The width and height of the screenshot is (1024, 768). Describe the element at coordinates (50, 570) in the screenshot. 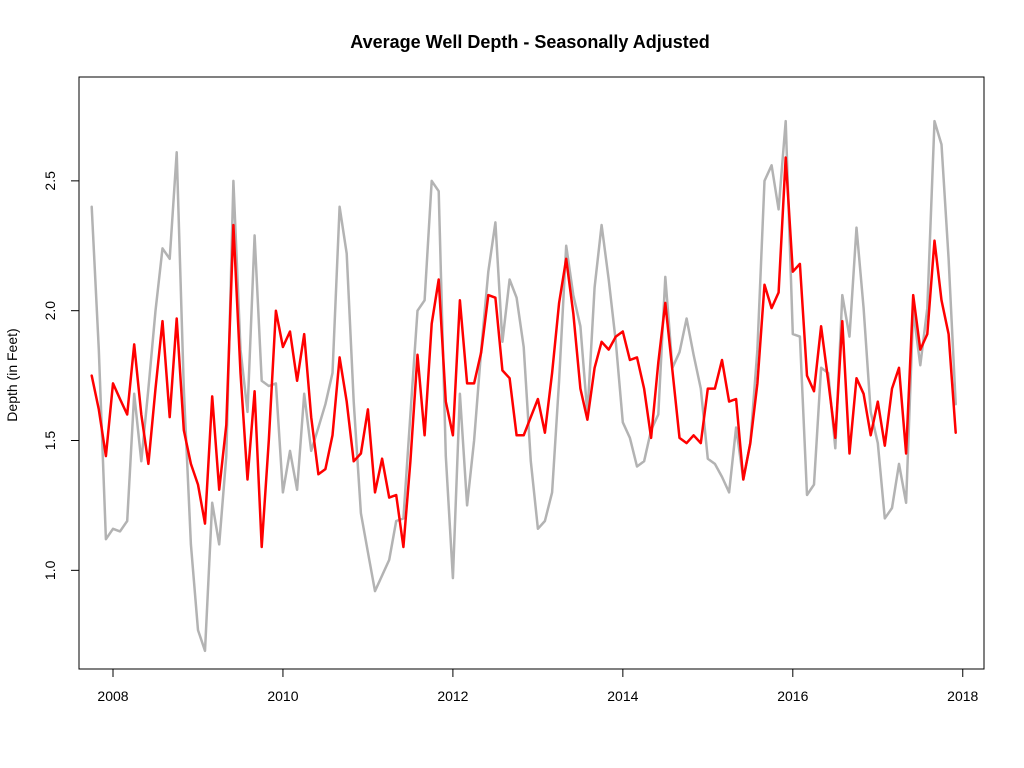

I see `y-tick-label: 1.0` at that location.